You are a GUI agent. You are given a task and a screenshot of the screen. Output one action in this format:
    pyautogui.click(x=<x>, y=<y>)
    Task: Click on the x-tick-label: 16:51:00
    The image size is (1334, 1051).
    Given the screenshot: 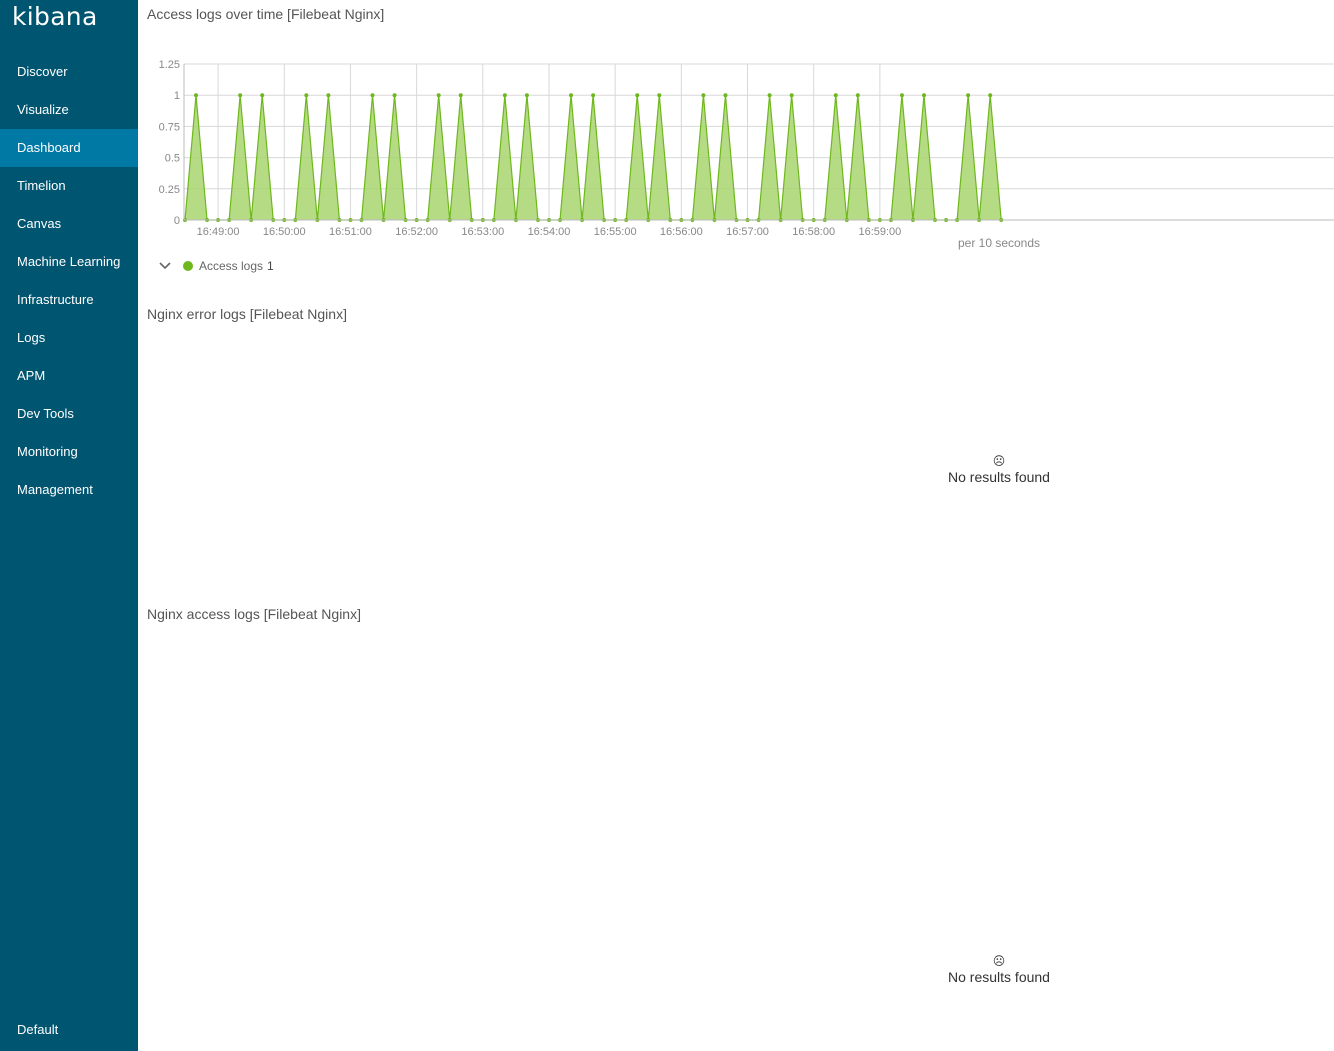 What is the action you would take?
    pyautogui.click(x=350, y=232)
    